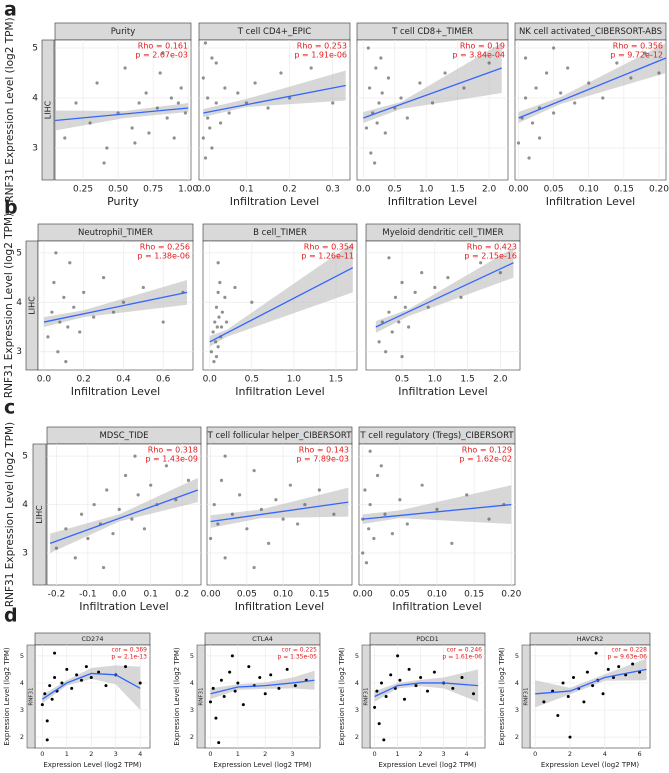 The height and width of the screenshot is (773, 669). What do you see at coordinates (490, 256) in the screenshot?
I see `stat-label: p = 2.15e-16` at bounding box center [490, 256].